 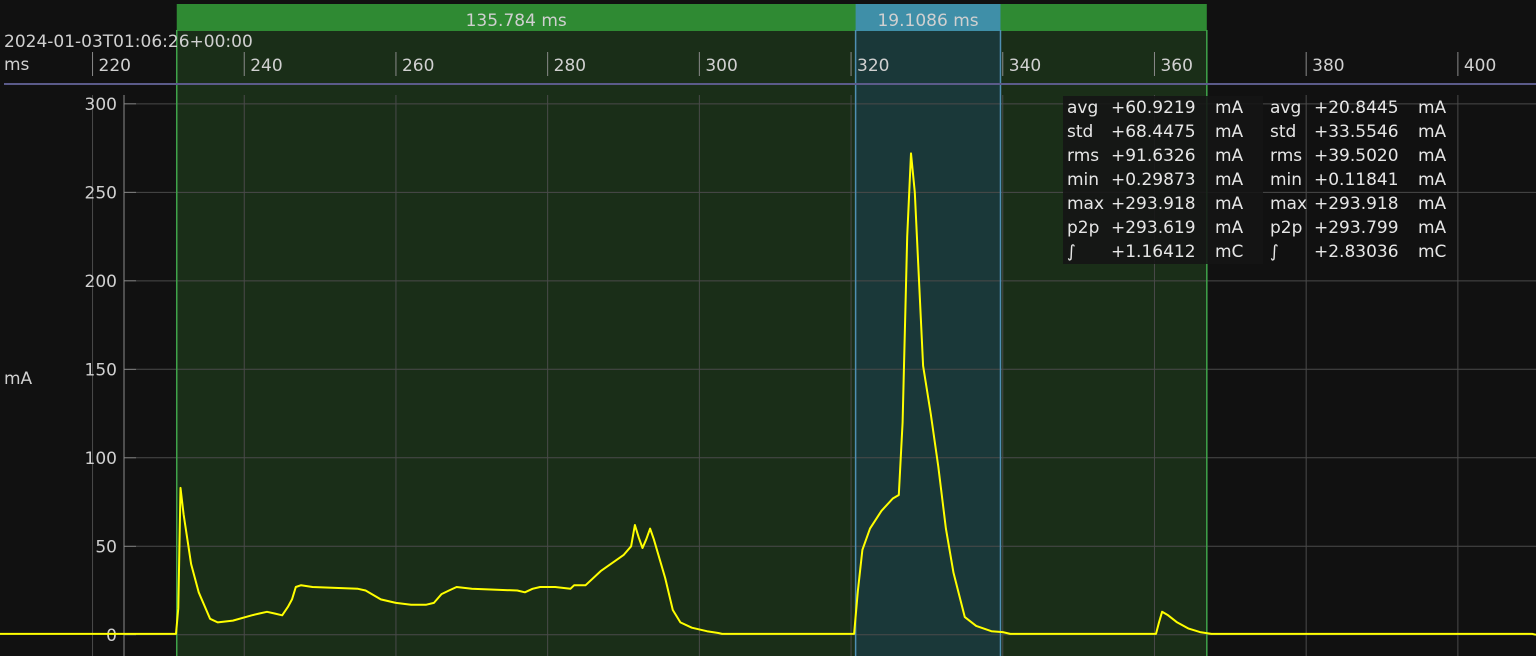 I want to click on stat-row-p2p: p2p +293.799 mA, so click(x=1365, y=228).